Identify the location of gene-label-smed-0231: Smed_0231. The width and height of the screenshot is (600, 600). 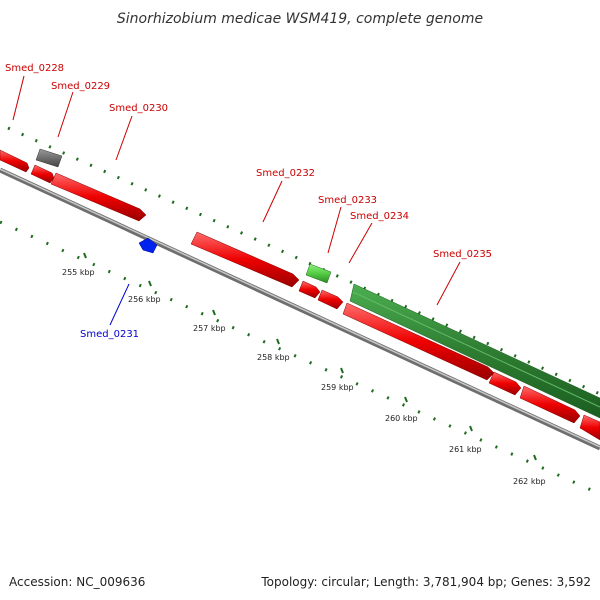
(109, 311).